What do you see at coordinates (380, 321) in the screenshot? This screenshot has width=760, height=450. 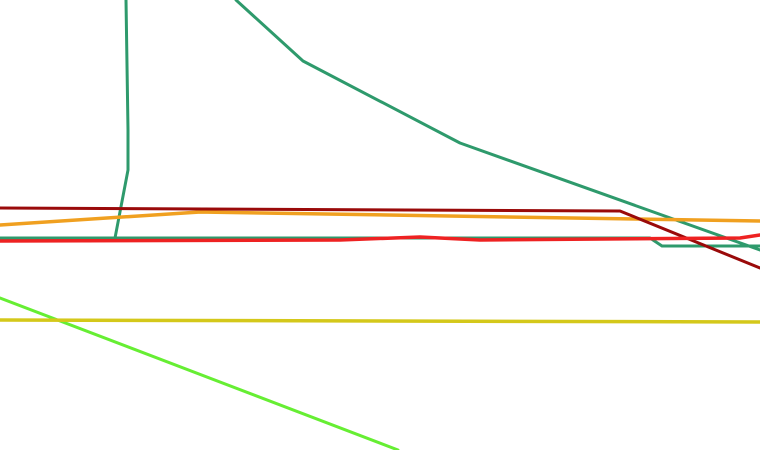 I see `road-yellow` at bounding box center [380, 321].